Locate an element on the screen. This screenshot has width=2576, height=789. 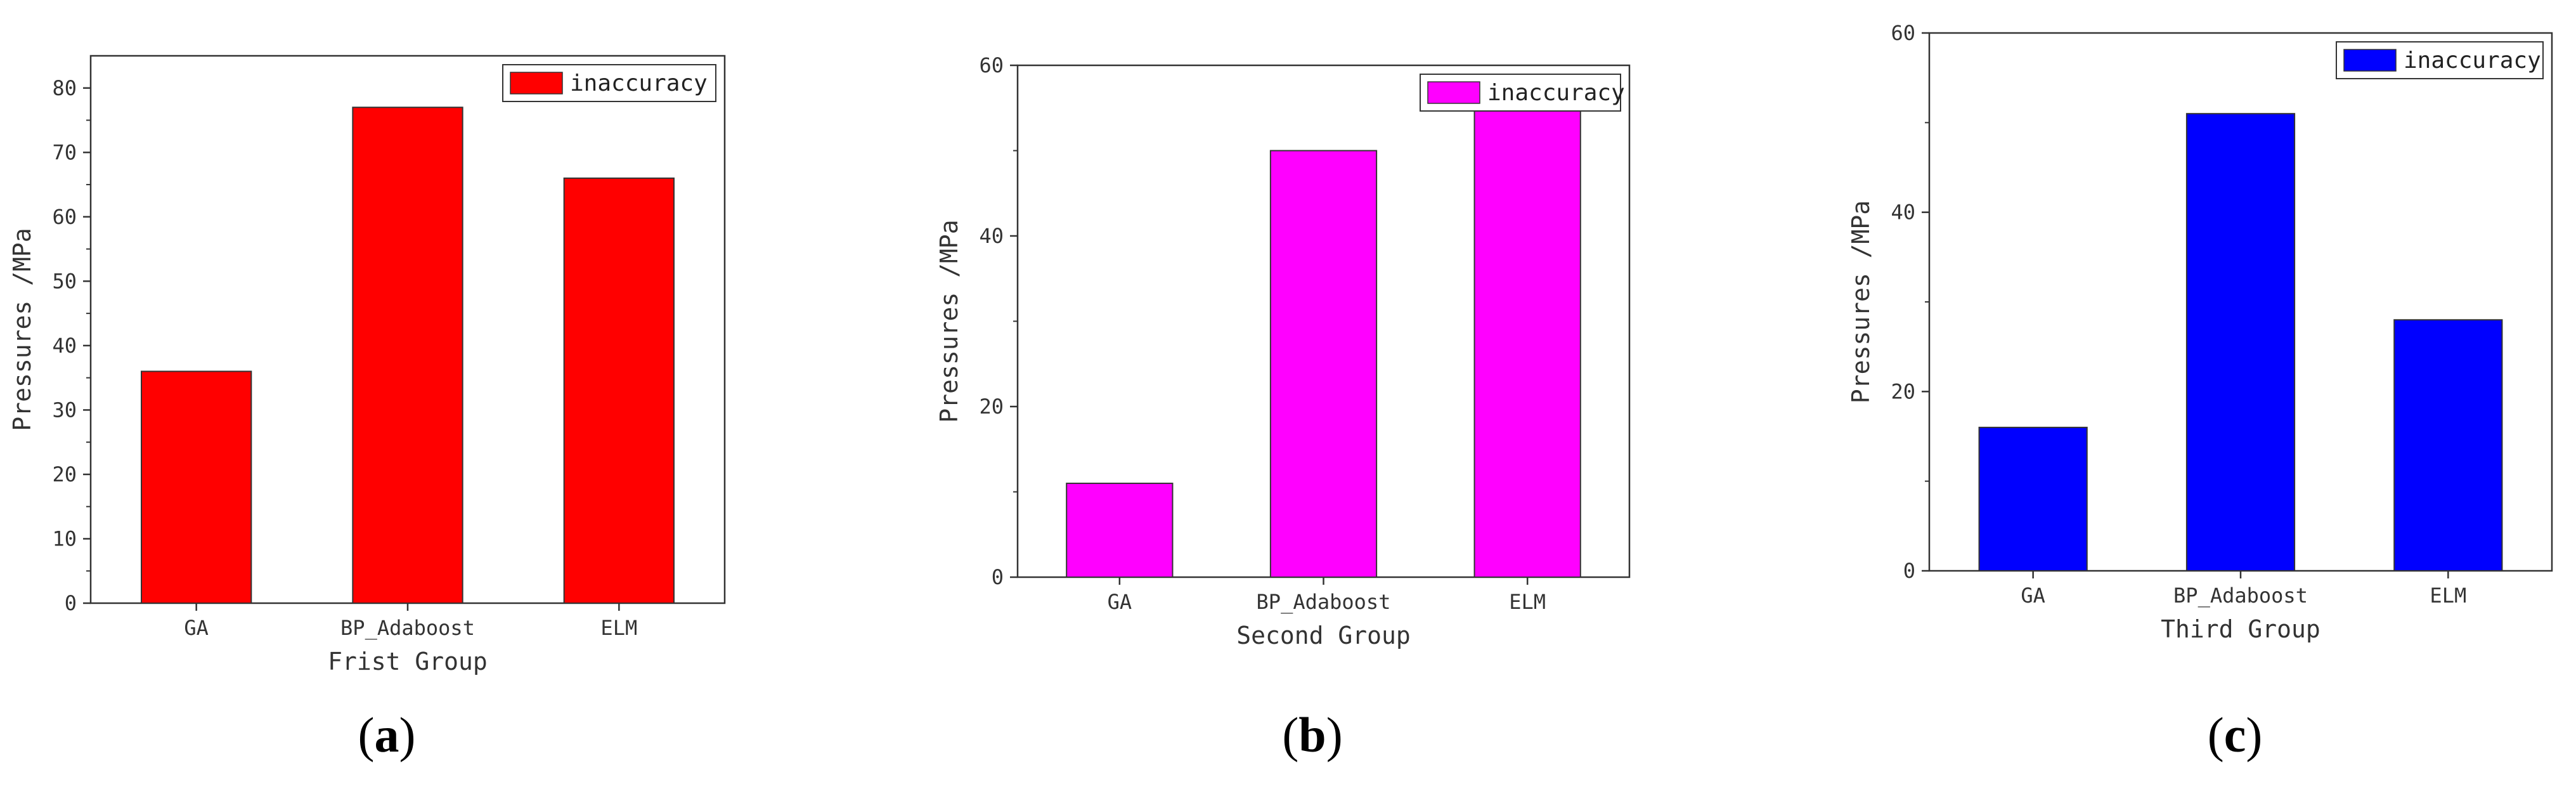
y-tick-label: 50 is located at coordinates (64, 281).